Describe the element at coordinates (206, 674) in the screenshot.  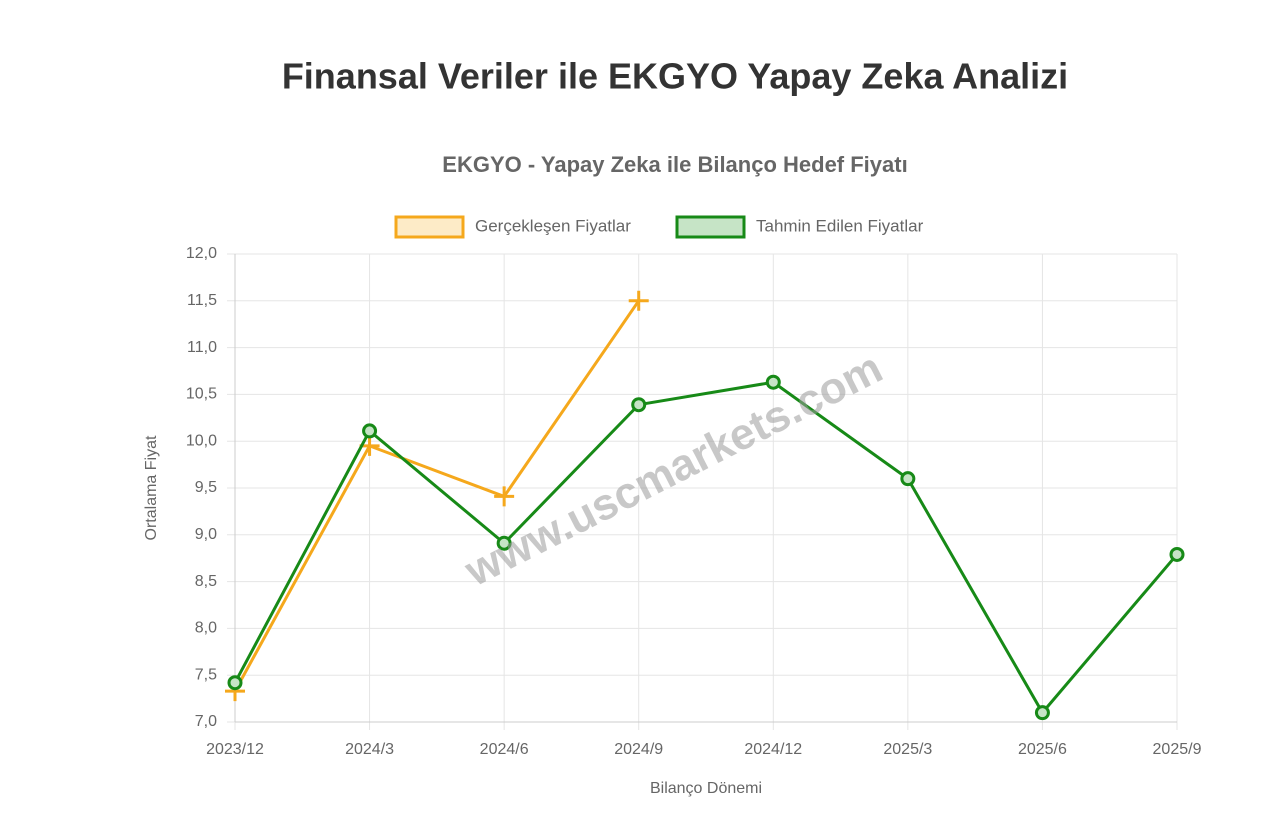
I see `y-tick-label: 7,5` at that location.